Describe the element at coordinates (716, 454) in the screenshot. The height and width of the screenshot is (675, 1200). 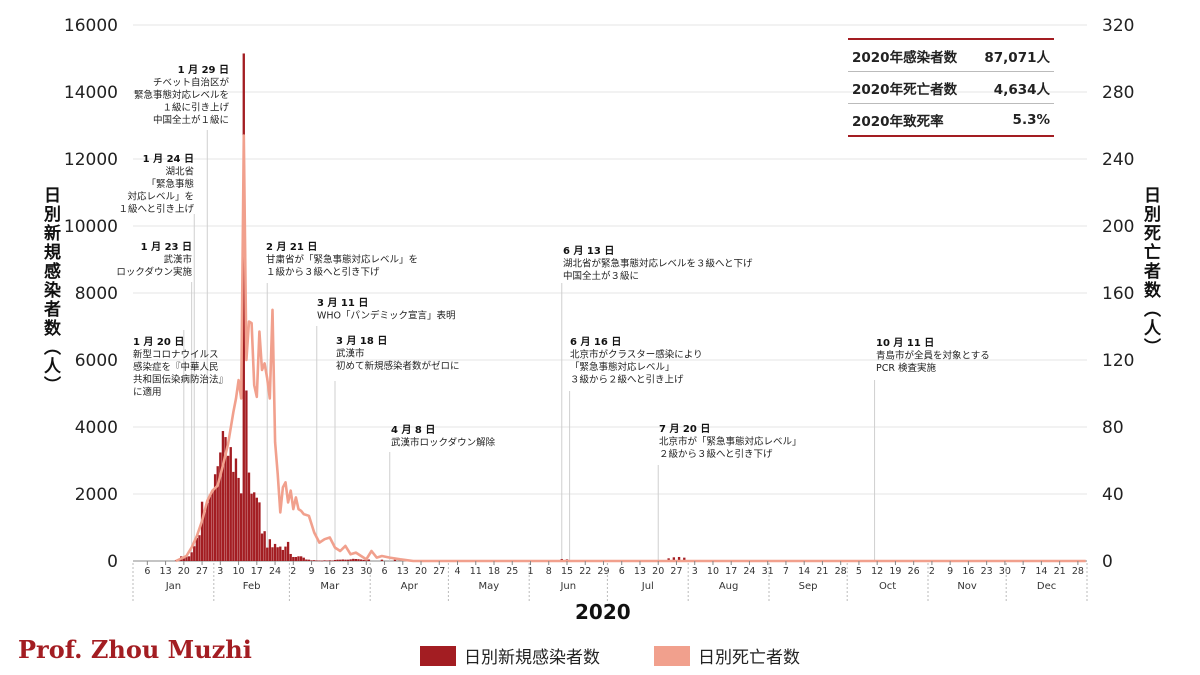
I see `annotation-text: ２級から３級へと引き下げ` at that location.